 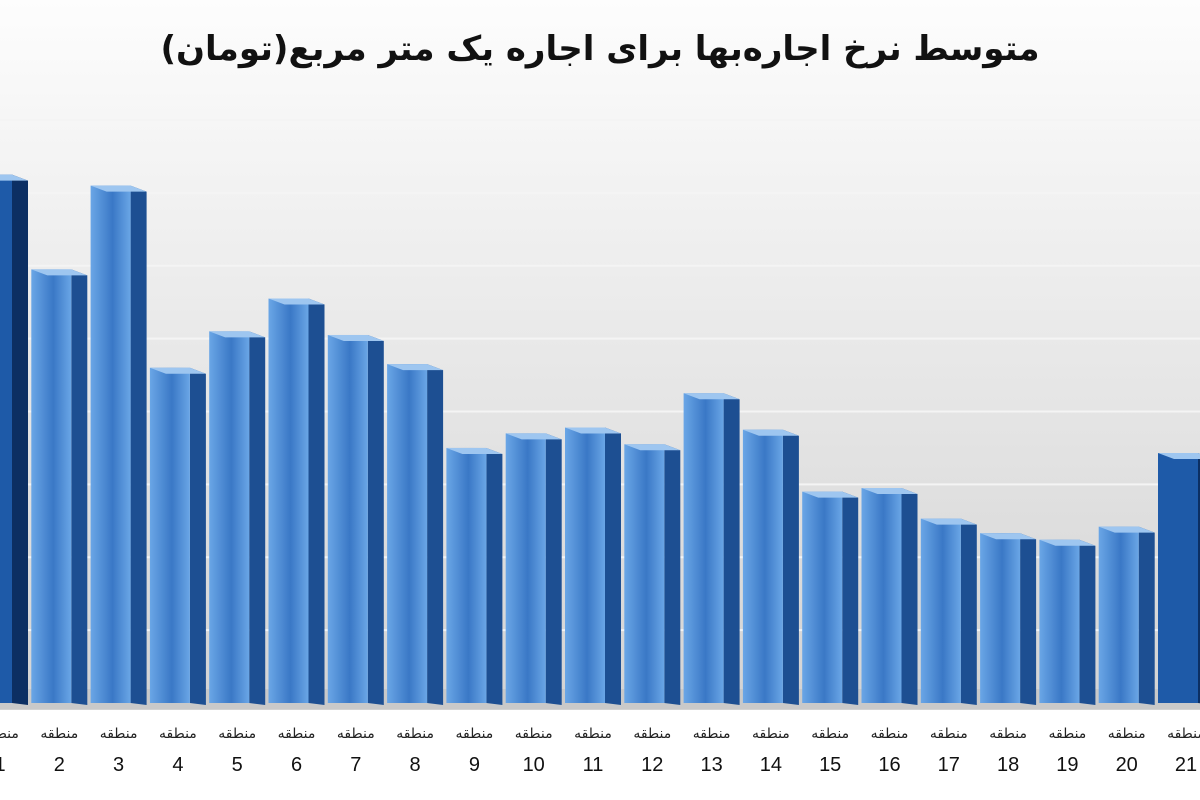 I want to click on category-number-label: 1, so click(x=3, y=765).